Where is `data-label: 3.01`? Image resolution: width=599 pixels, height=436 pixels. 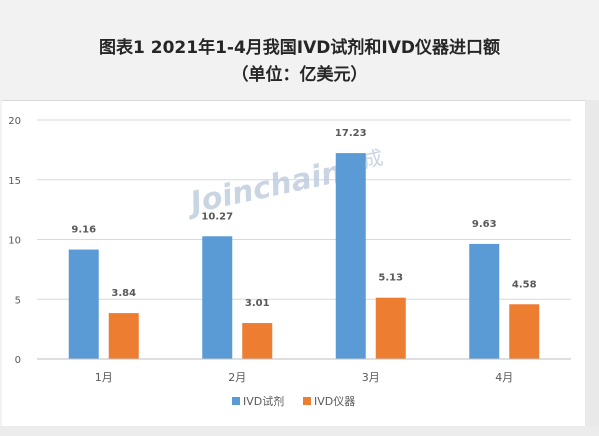 data-label: 3.01 is located at coordinates (257, 303).